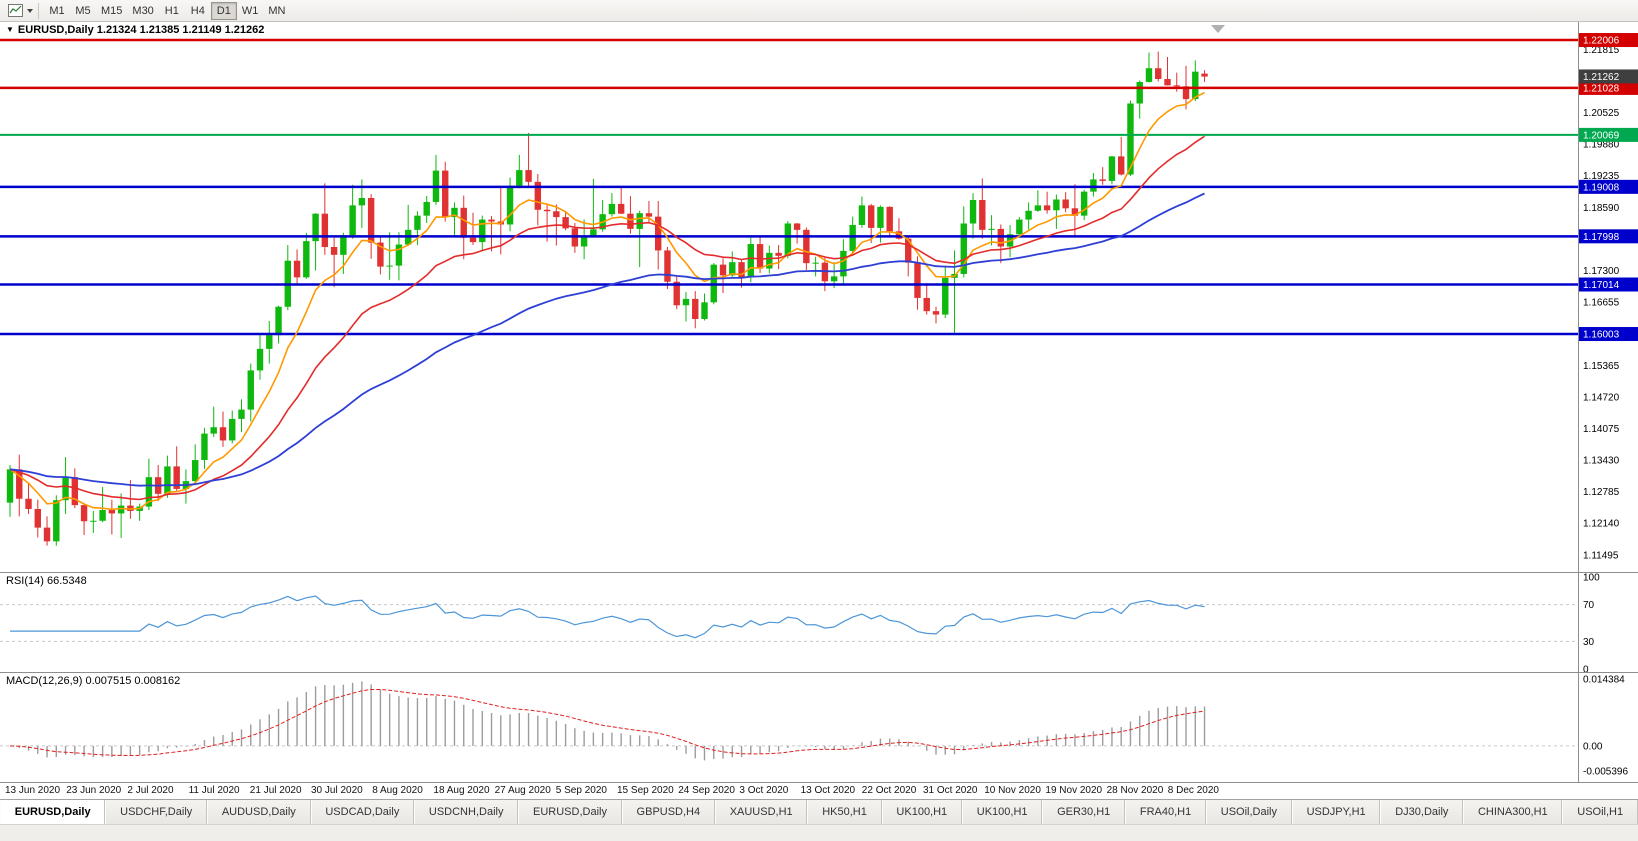  Describe the element at coordinates (950, 790) in the screenshot. I see `date-label: 31 Oct 2020` at that location.